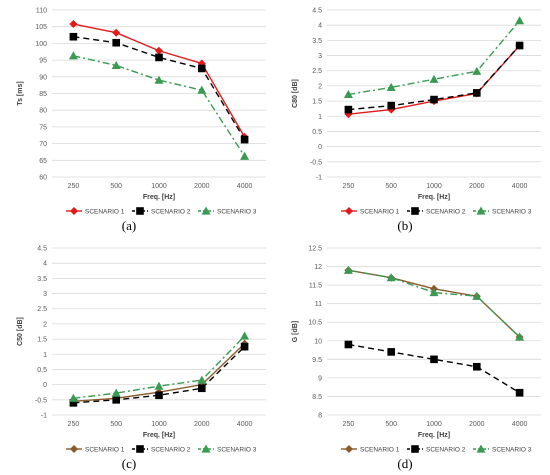 The image size is (550, 475). I want to click on y-tick-label: 3, so click(320, 56).